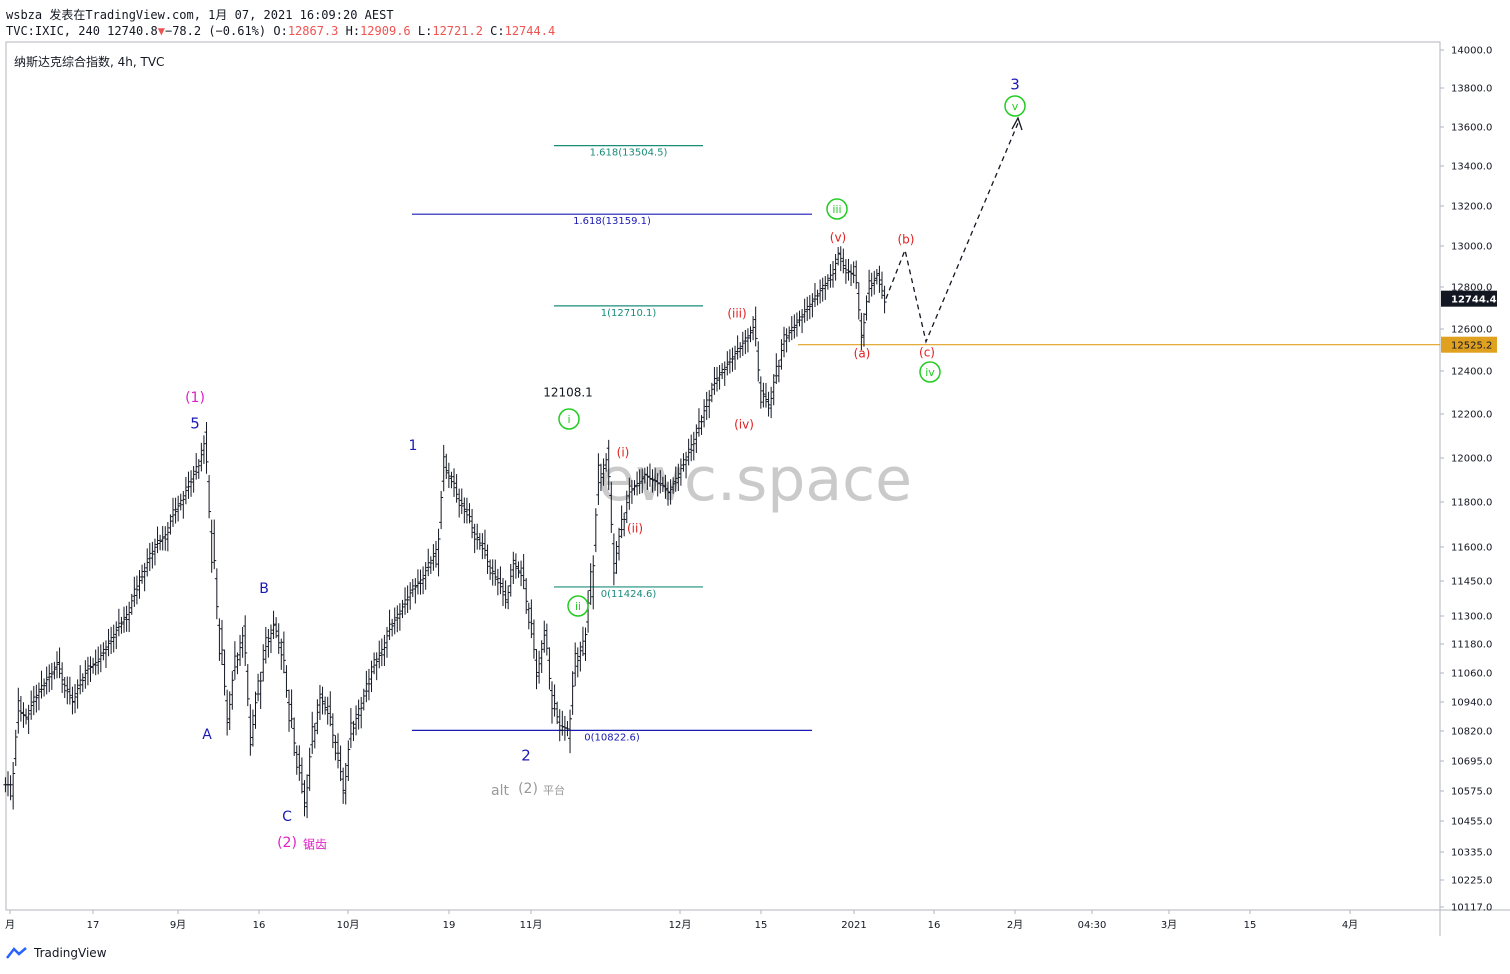 The image size is (1510, 974). Describe the element at coordinates (56, 953) in the screenshot. I see `tradingview-footer: TradingView` at that location.